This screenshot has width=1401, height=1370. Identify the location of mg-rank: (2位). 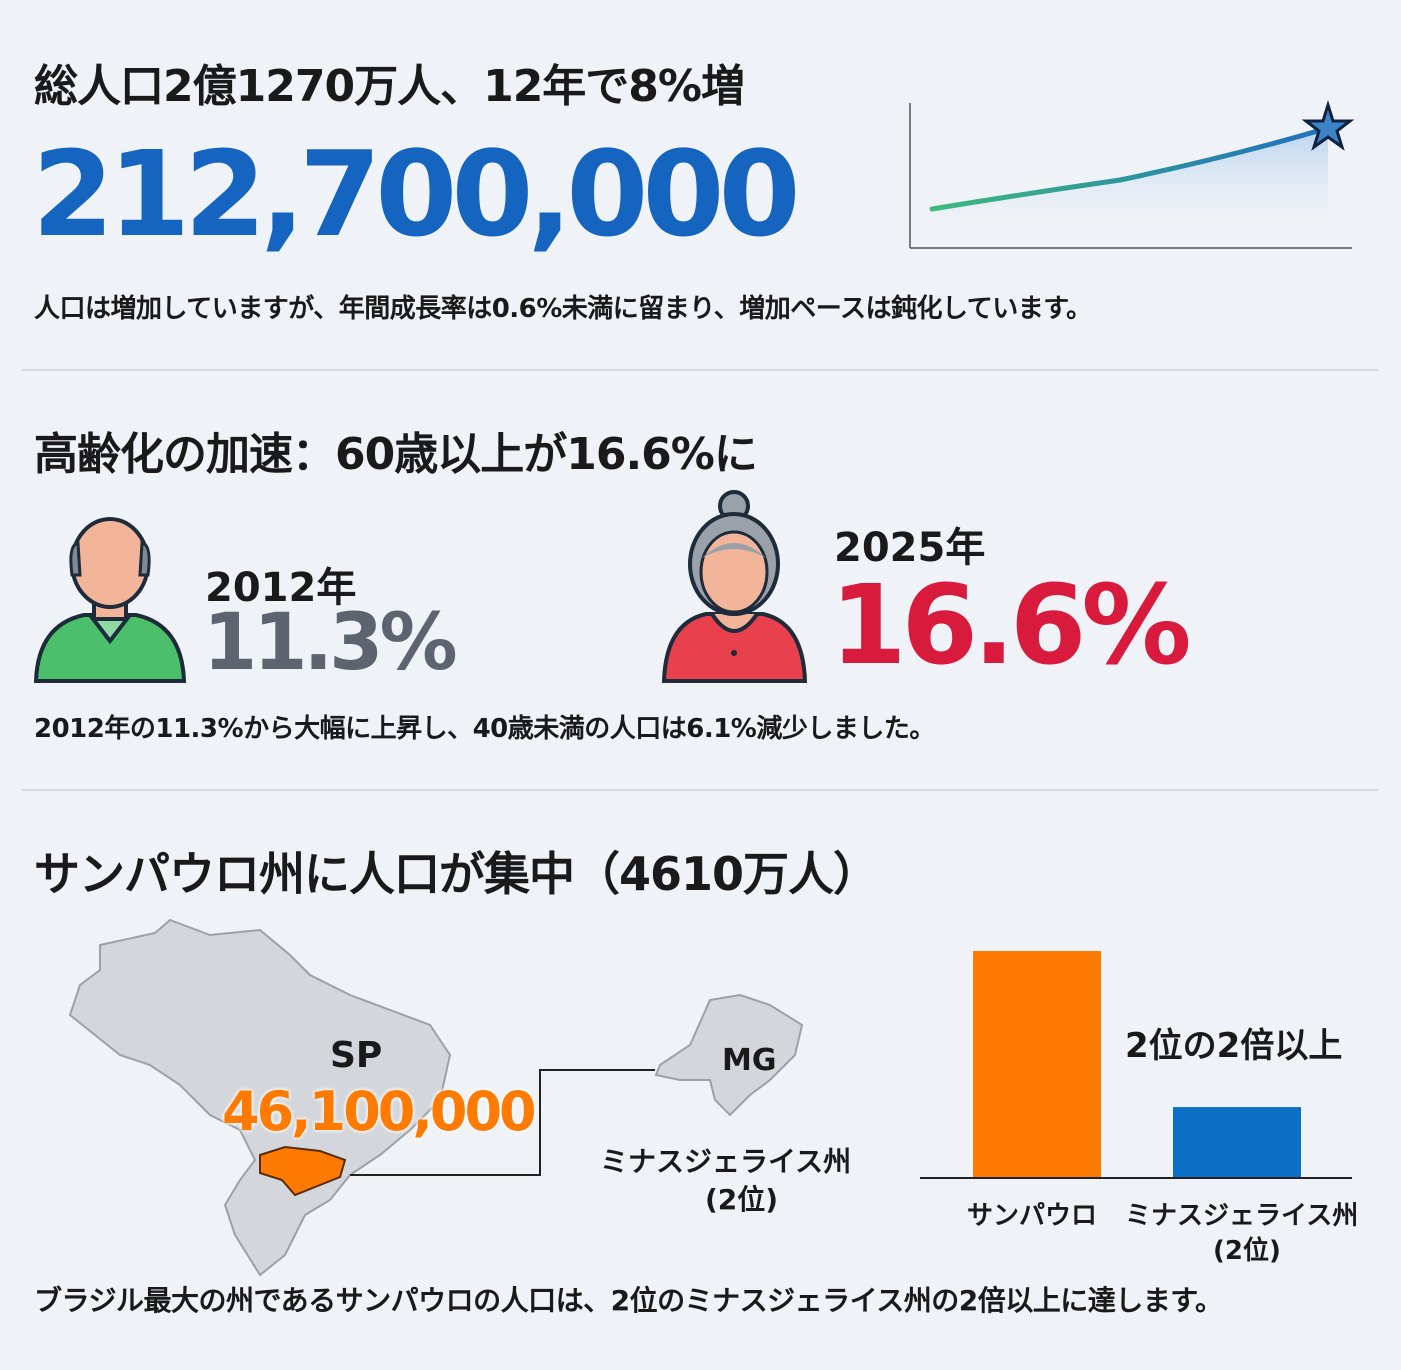
(742, 1199).